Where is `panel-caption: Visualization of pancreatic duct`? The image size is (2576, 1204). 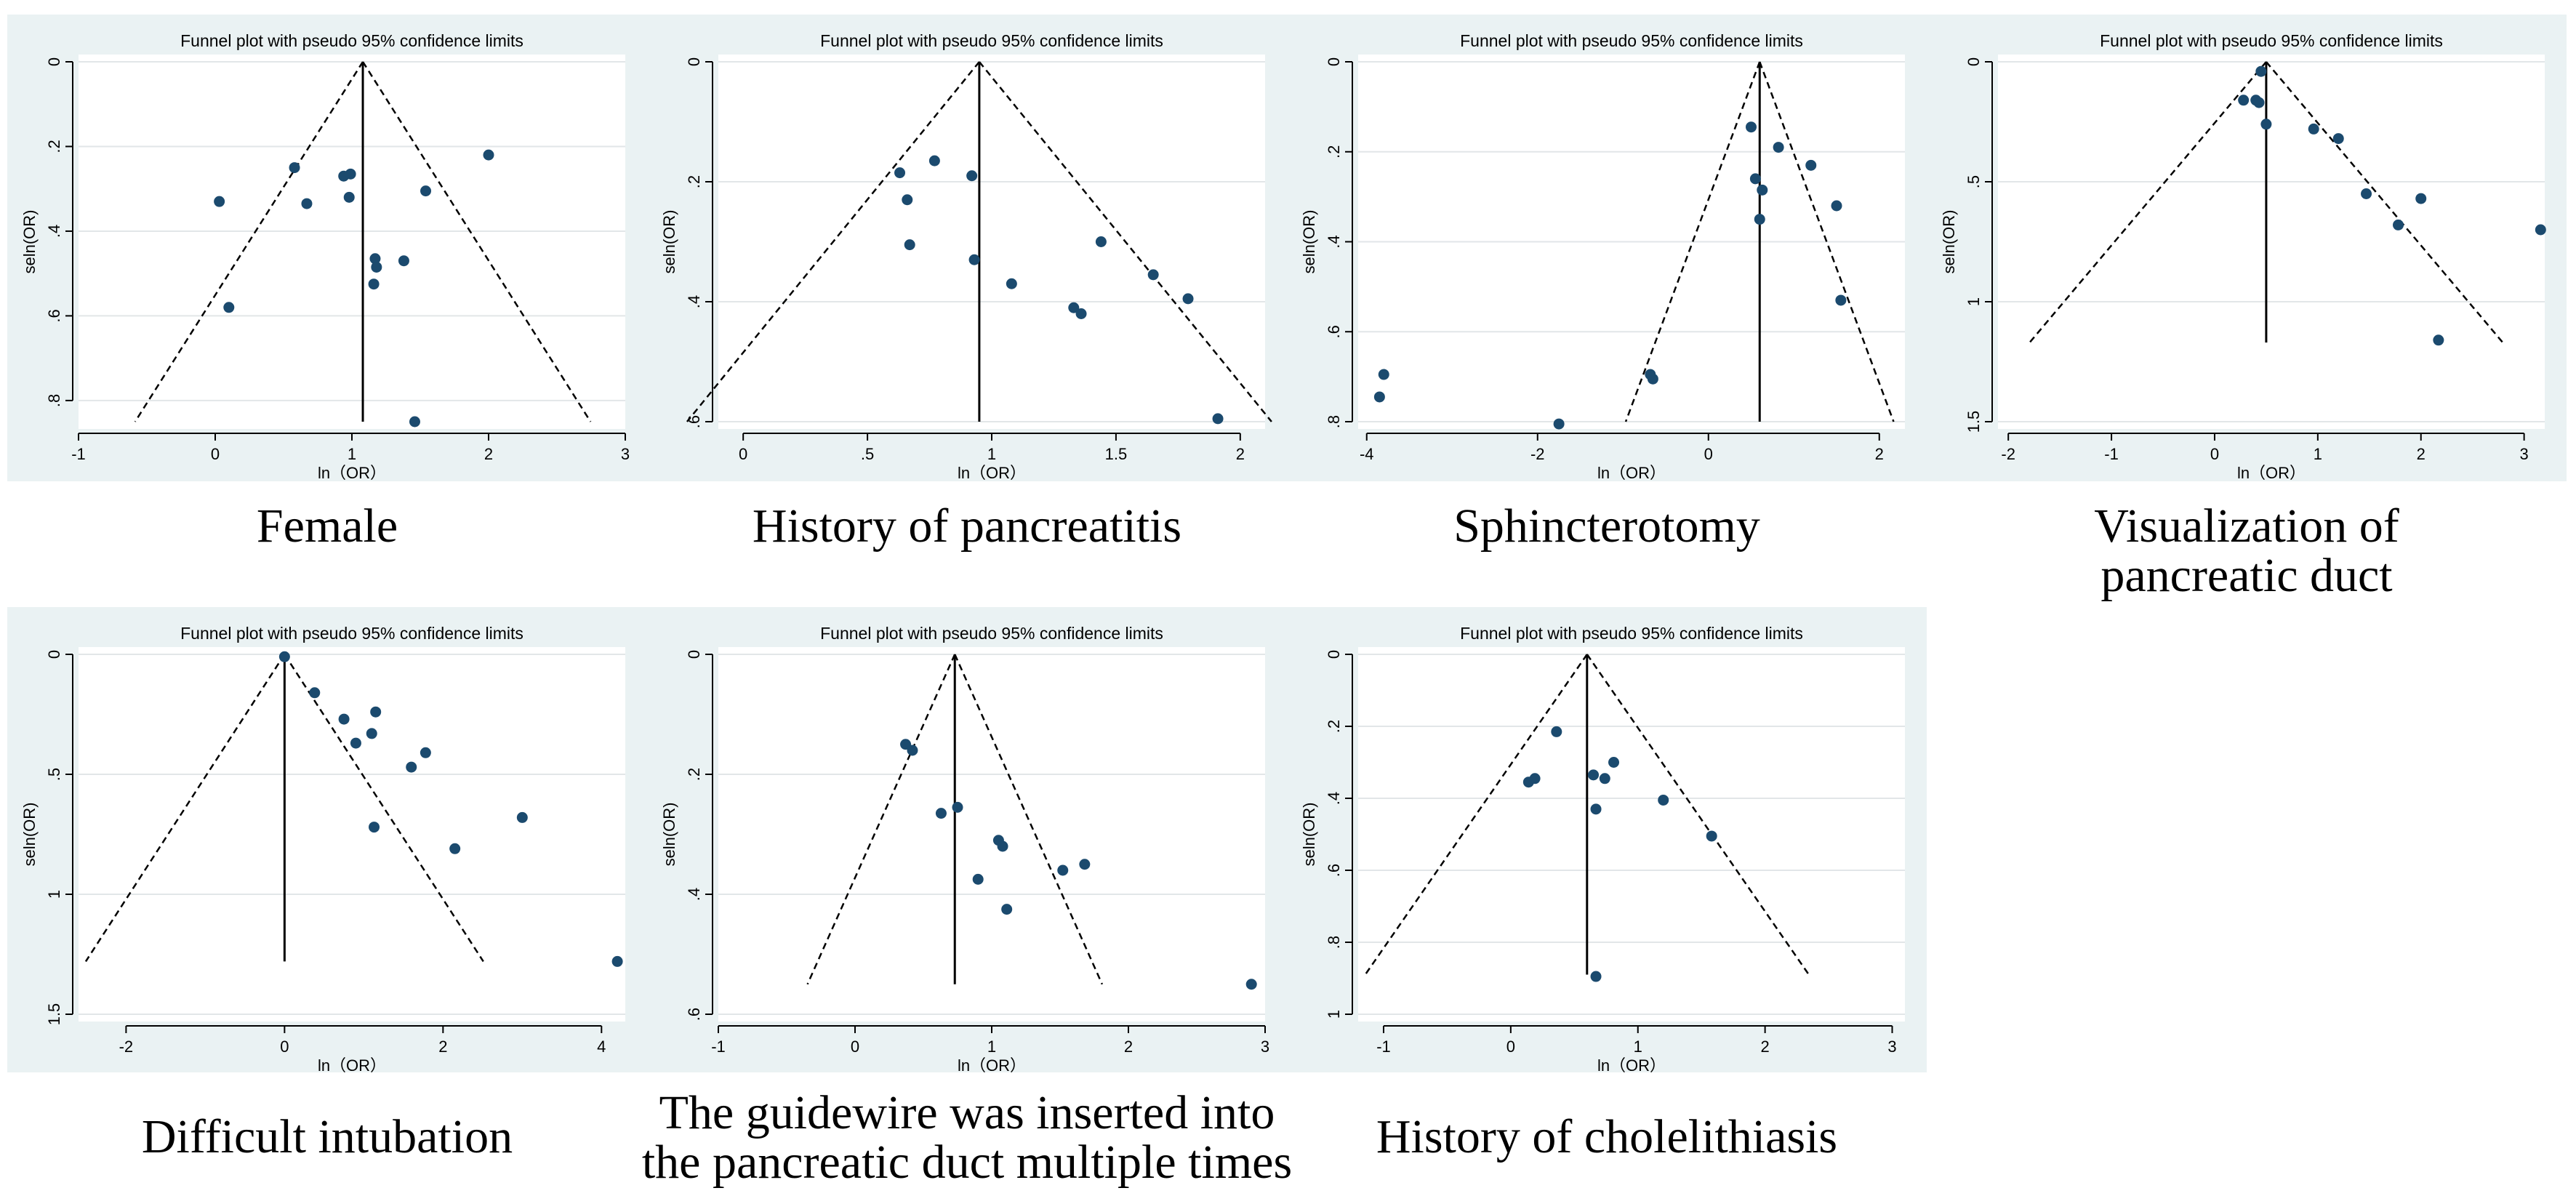
panel-caption: Visualization of pancreatic duct is located at coordinates (2247, 551).